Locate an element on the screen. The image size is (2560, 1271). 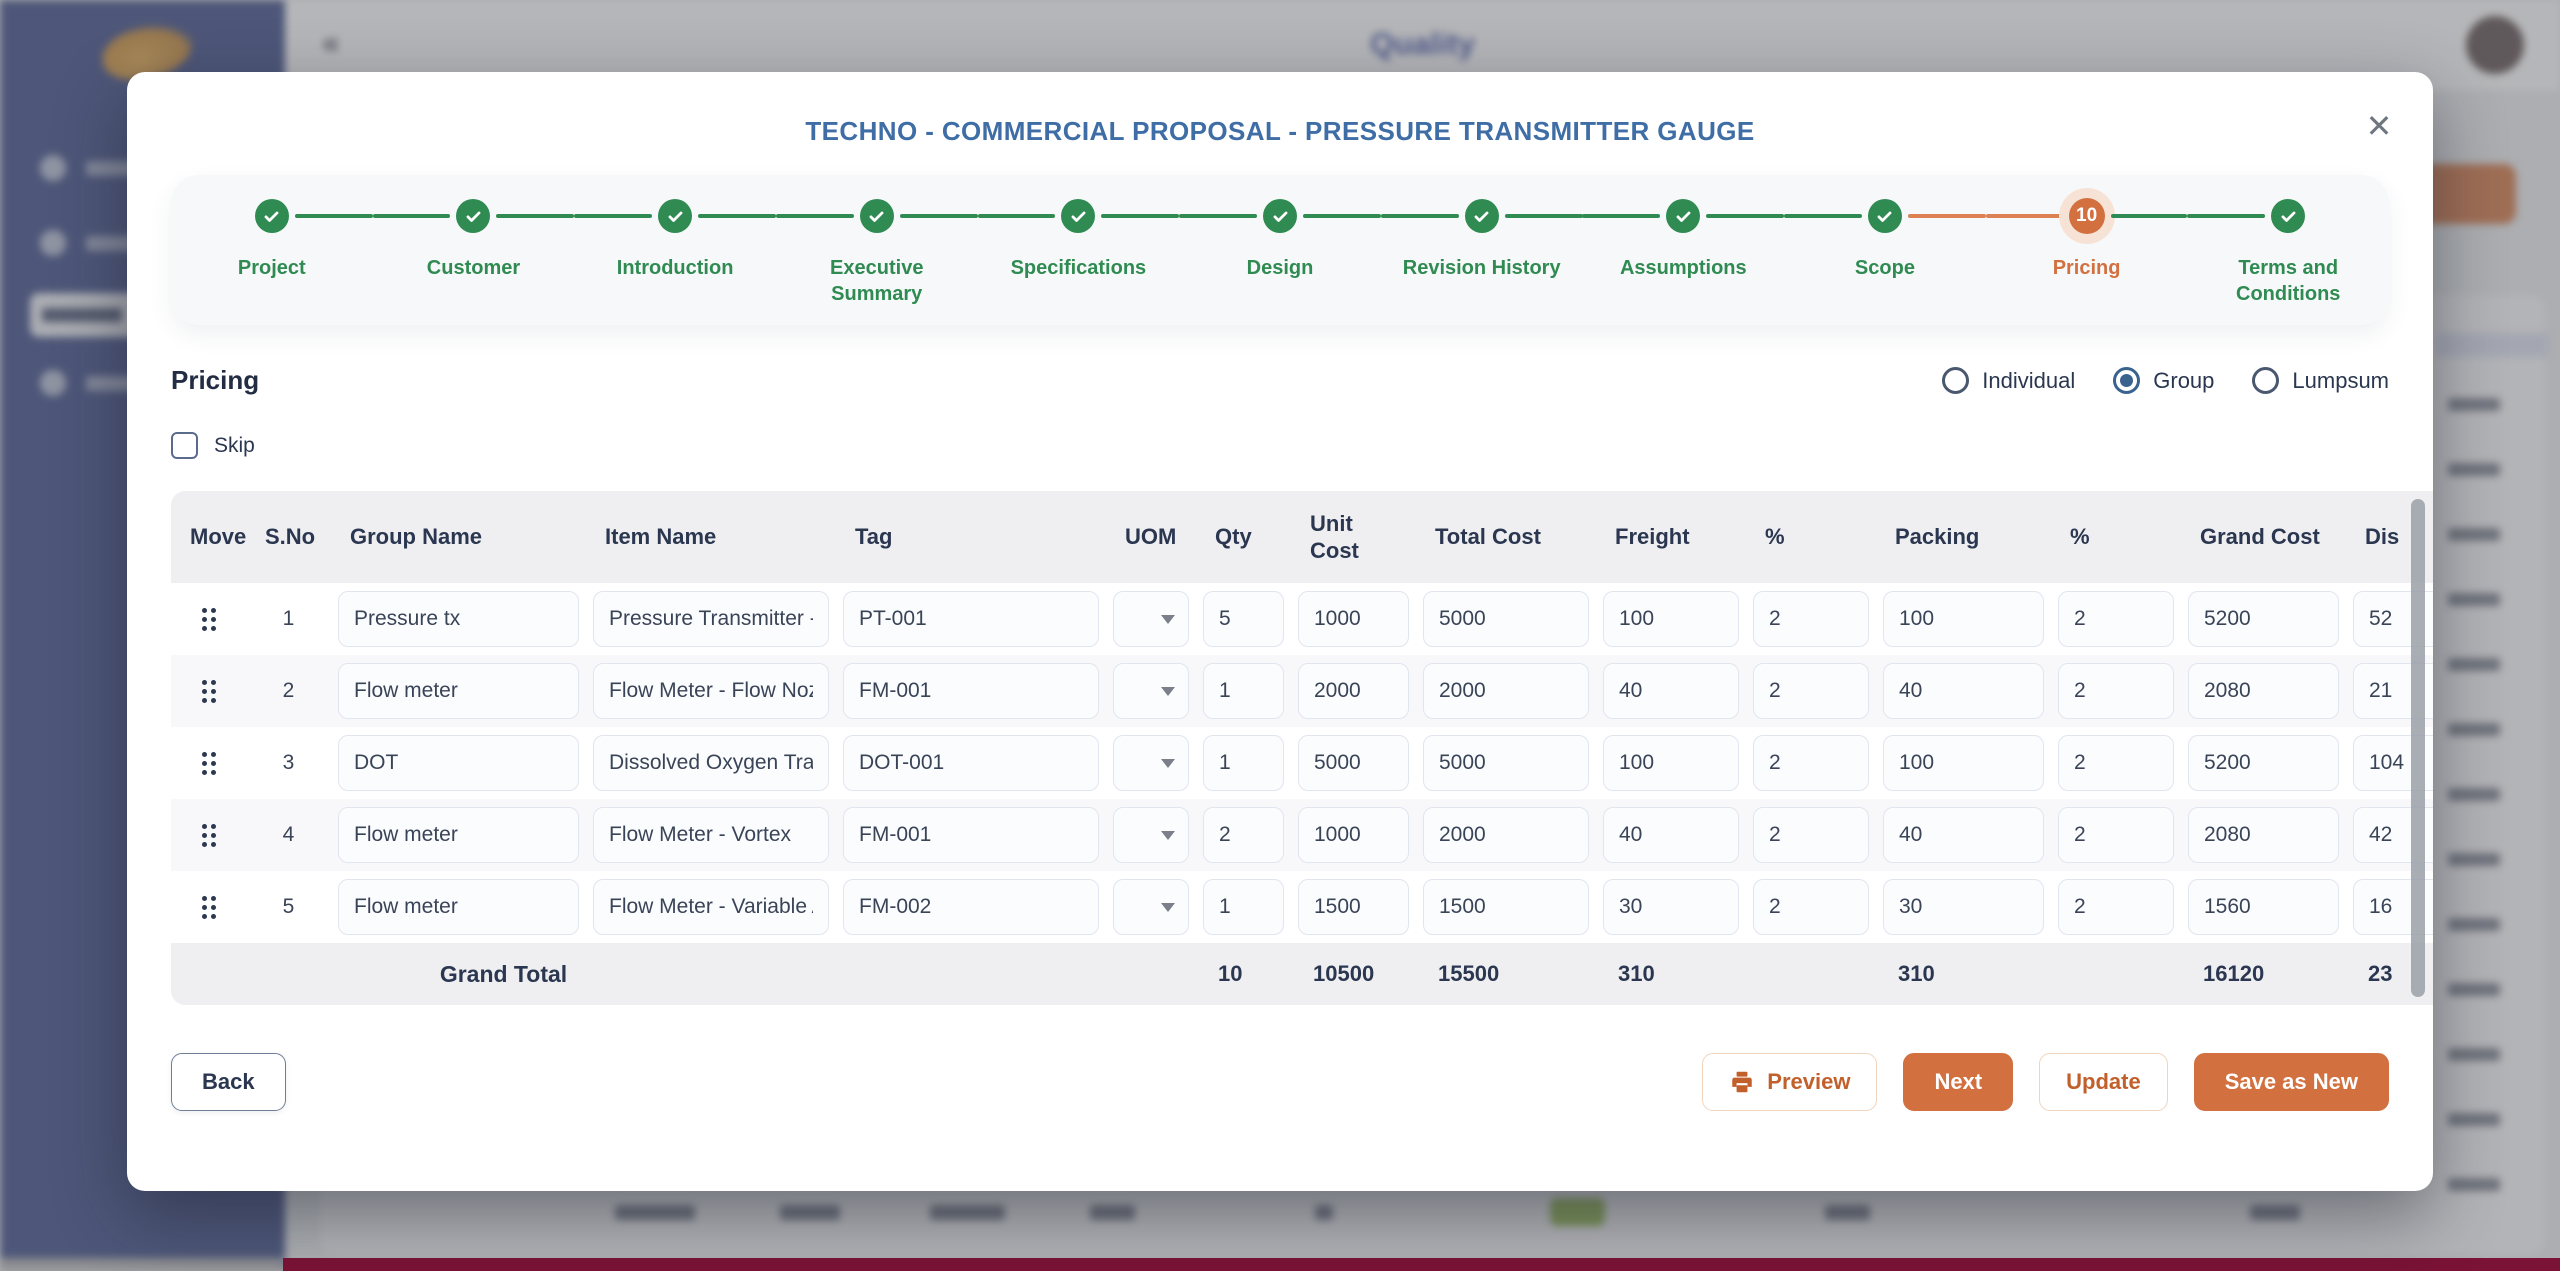
step-executive-summary: Executive Summary is located at coordinates (876, 261).